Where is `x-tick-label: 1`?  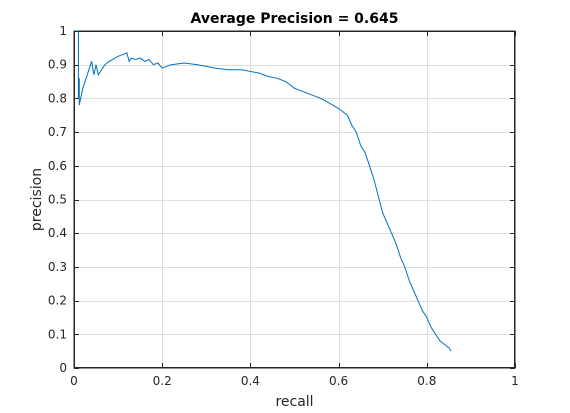 x-tick-label: 1 is located at coordinates (515, 381).